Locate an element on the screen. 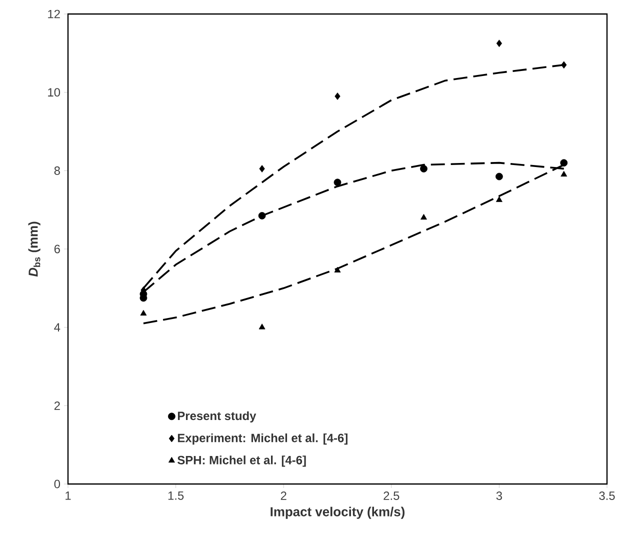  y-tick-label: 8 is located at coordinates (57, 170).